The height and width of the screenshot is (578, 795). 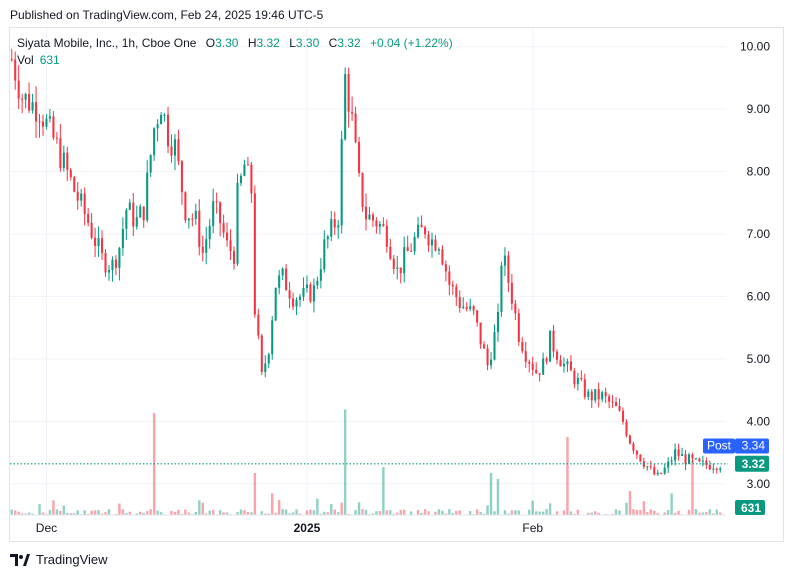 What do you see at coordinates (333, 43) in the screenshot?
I see `close-label: C` at bounding box center [333, 43].